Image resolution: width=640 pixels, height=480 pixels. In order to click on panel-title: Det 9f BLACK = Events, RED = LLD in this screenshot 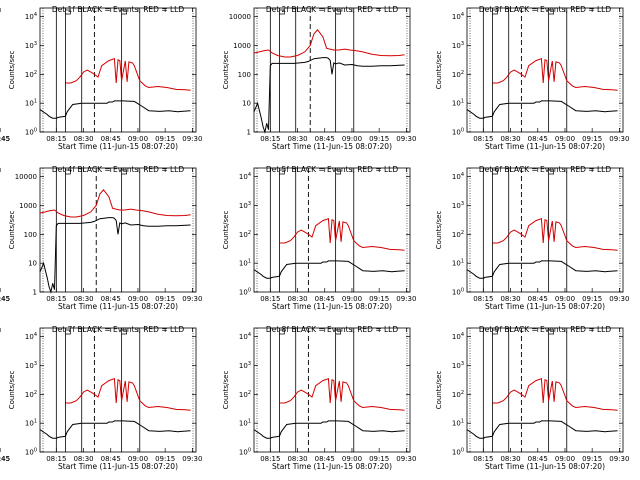, I will do `click(545, 329)`.